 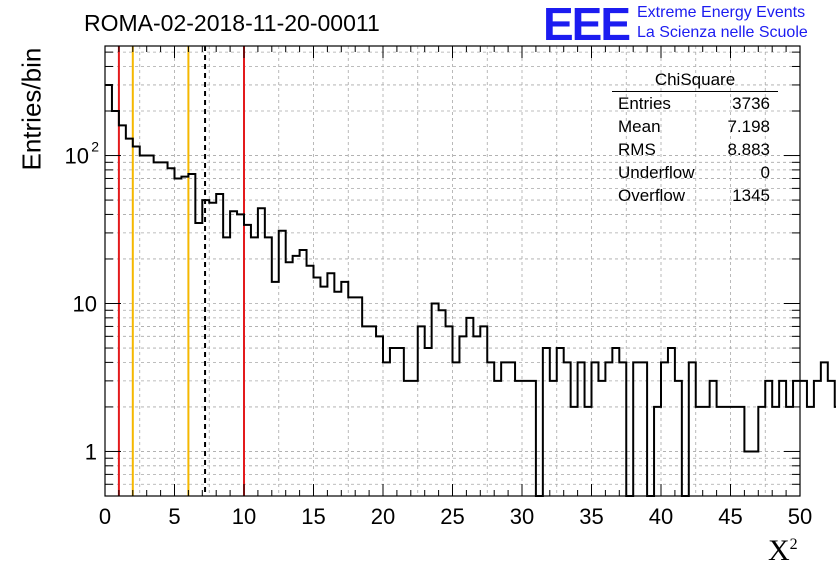 I want to click on stats-row-underflow: Underflow 0, so click(x=695, y=172).